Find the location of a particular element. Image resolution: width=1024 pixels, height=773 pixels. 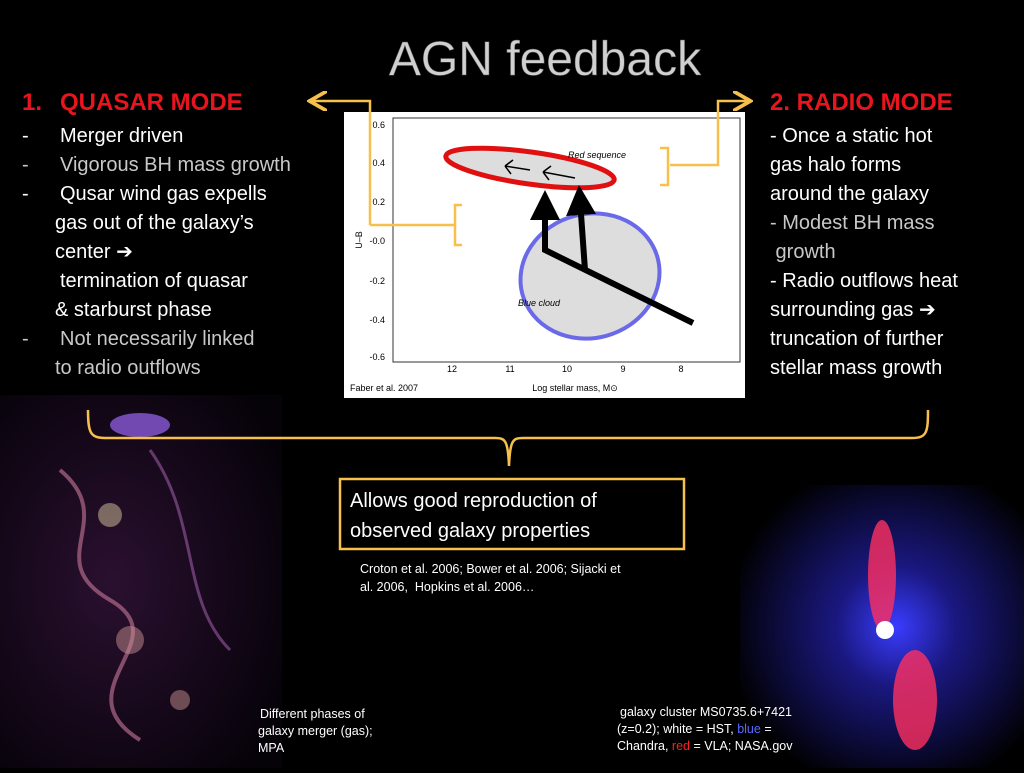

item: Qusar wind gas expells is located at coordinates (163, 194).